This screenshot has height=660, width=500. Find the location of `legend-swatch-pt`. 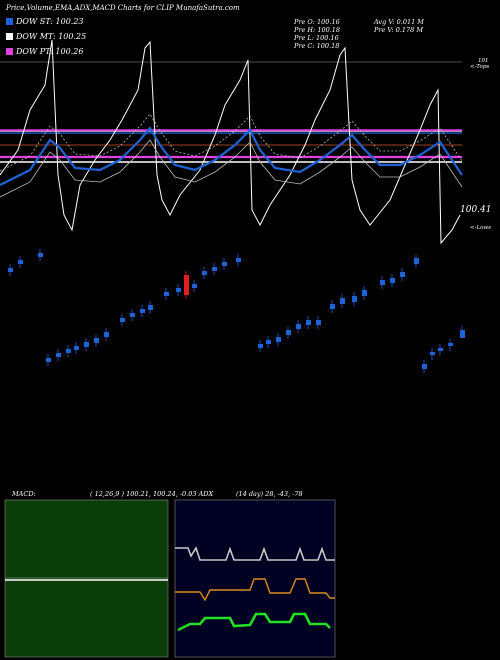

legend-swatch-pt is located at coordinates (9, 51).